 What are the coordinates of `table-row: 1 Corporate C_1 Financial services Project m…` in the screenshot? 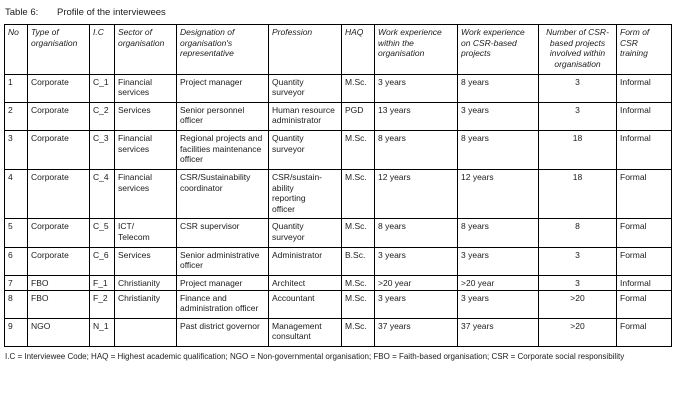 It's located at (338, 88).